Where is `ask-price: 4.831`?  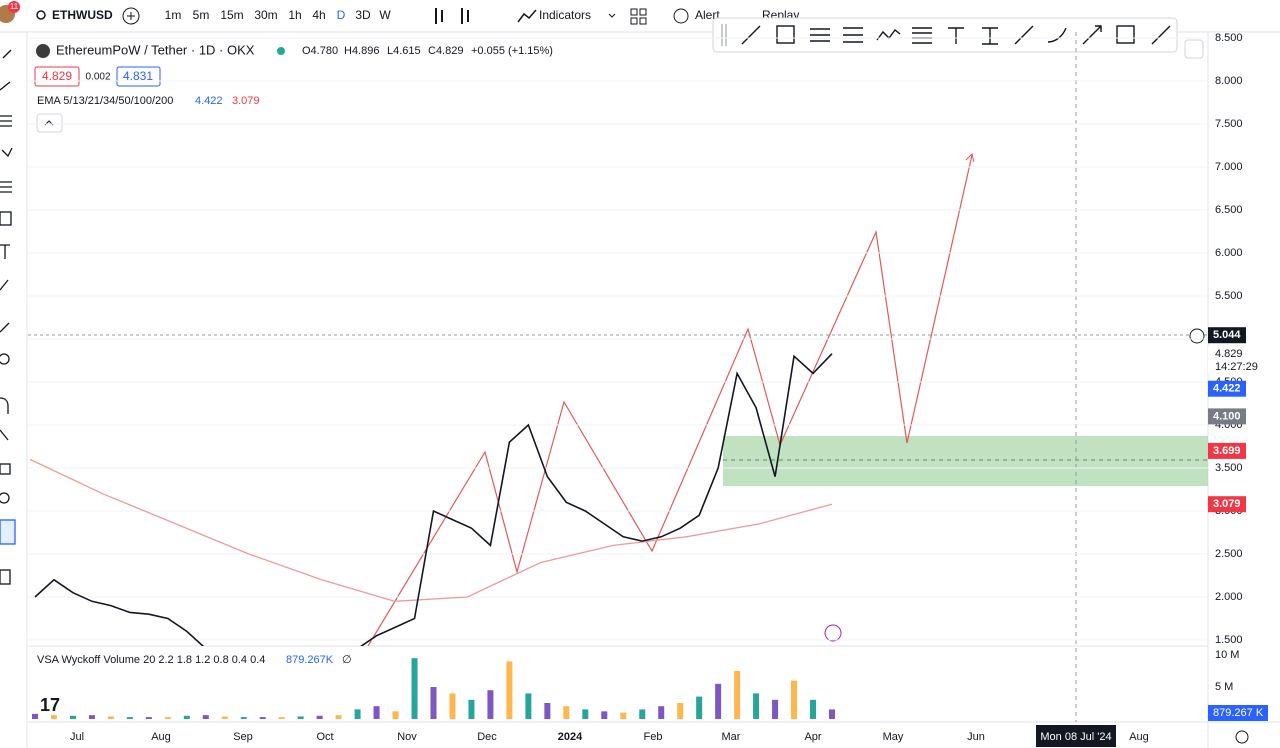
ask-price: 4.831 is located at coordinates (138, 76).